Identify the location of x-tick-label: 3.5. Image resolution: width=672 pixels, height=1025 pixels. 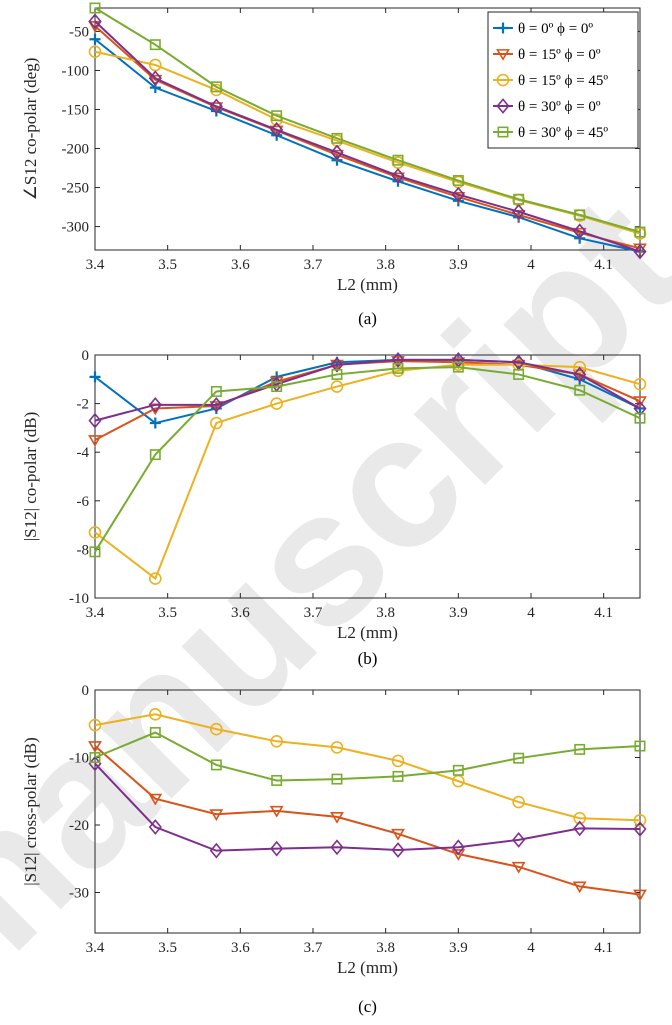
(167, 613).